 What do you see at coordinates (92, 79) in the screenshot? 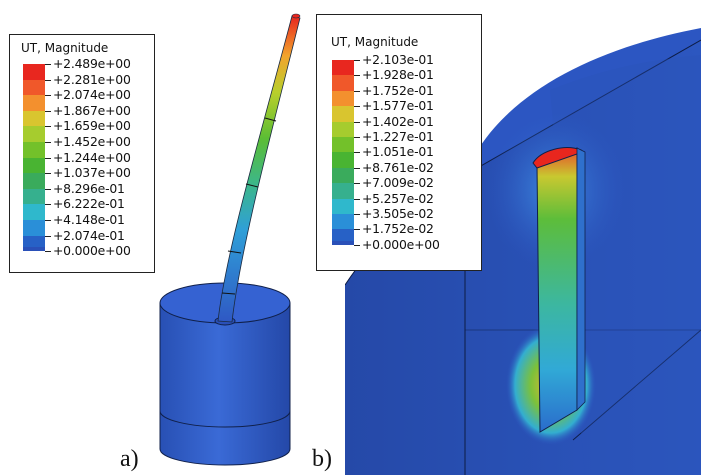
I see `legend-tick-label: +2.281e+00` at bounding box center [92, 79].